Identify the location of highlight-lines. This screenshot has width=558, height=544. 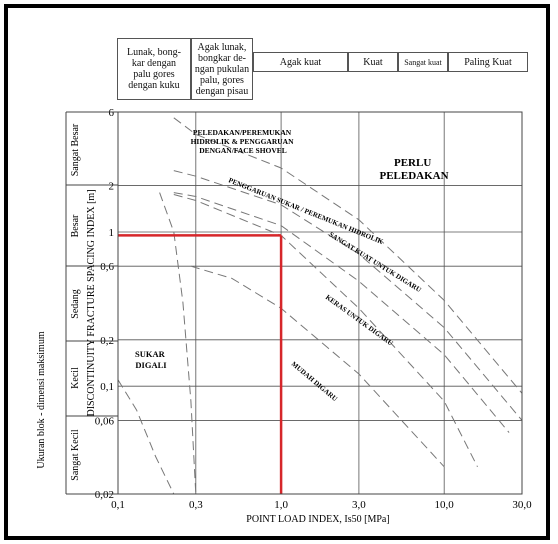
(200, 364).